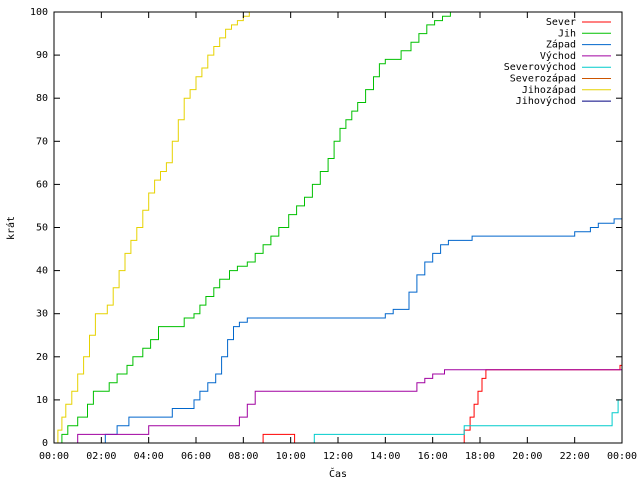 This screenshot has height=480, width=640. I want to click on y-tick-label: 80, so click(42, 98).